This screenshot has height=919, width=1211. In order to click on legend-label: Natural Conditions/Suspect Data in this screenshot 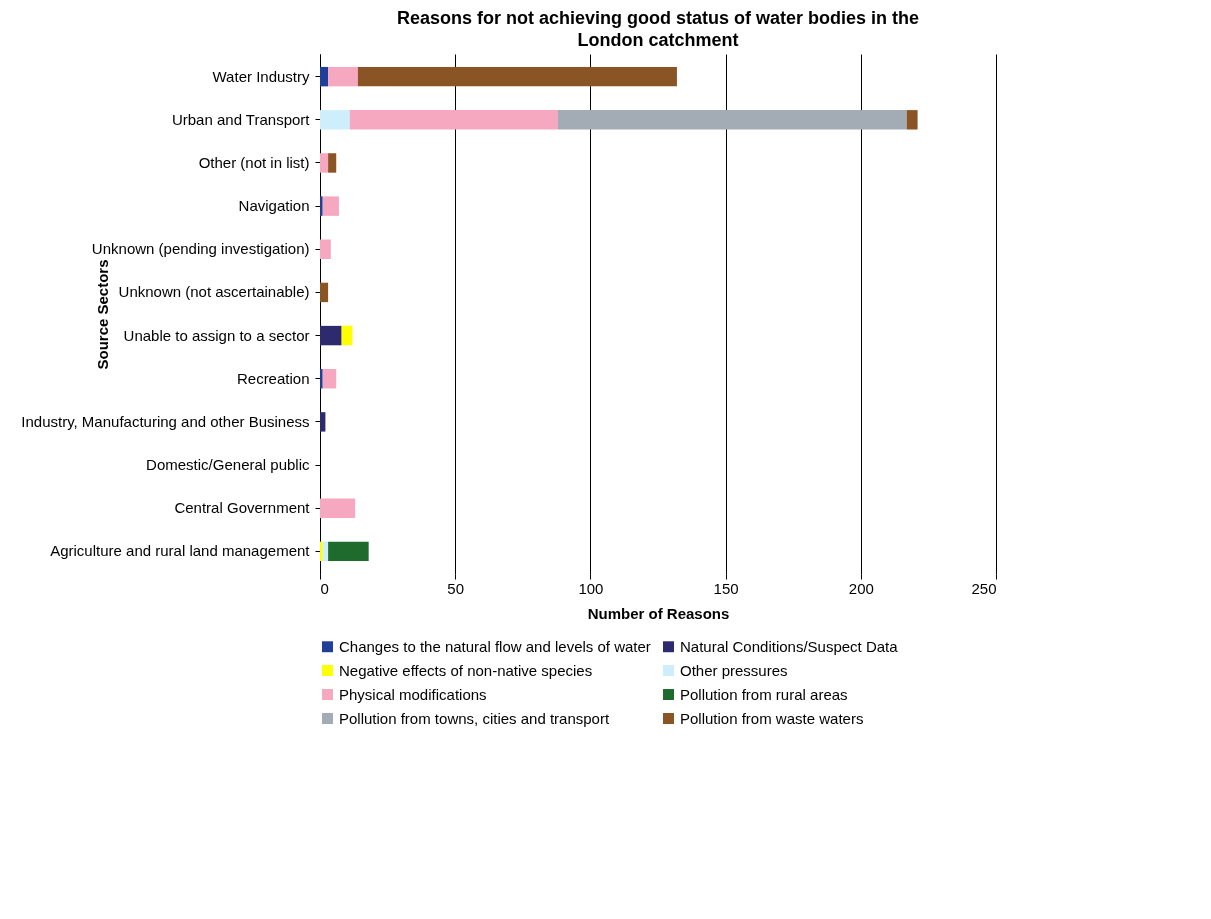, I will do `click(789, 646)`.